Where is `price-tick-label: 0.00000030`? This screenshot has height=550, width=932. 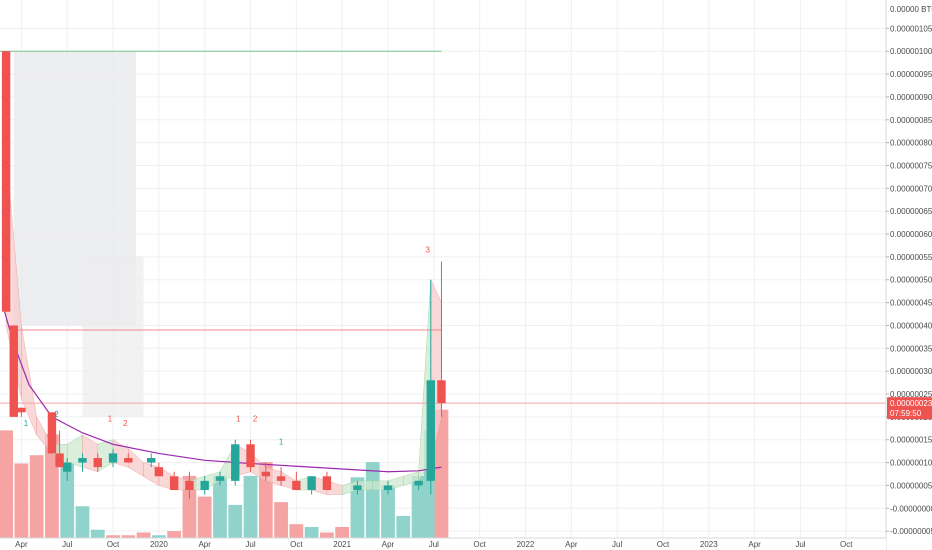
price-tick-label: 0.00000030 is located at coordinates (911, 371).